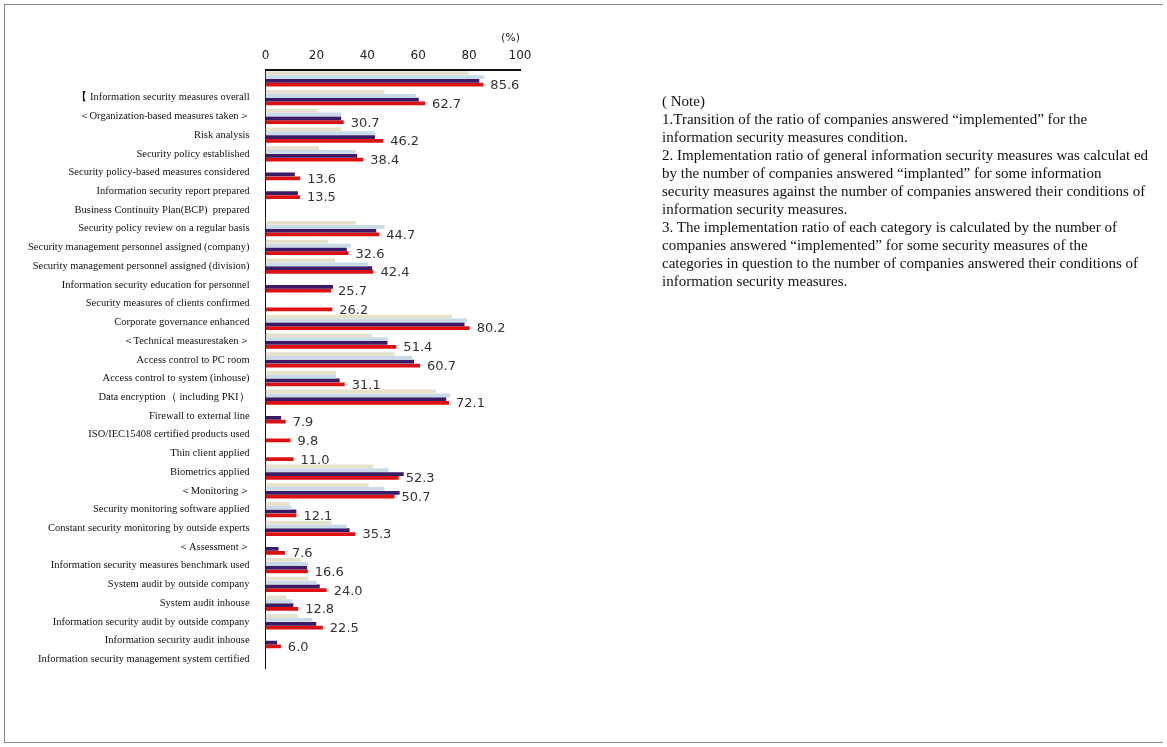 The width and height of the screenshot is (1167, 747). Describe the element at coordinates (265, 54) in the screenshot. I see `x-tick-label: 0` at that location.